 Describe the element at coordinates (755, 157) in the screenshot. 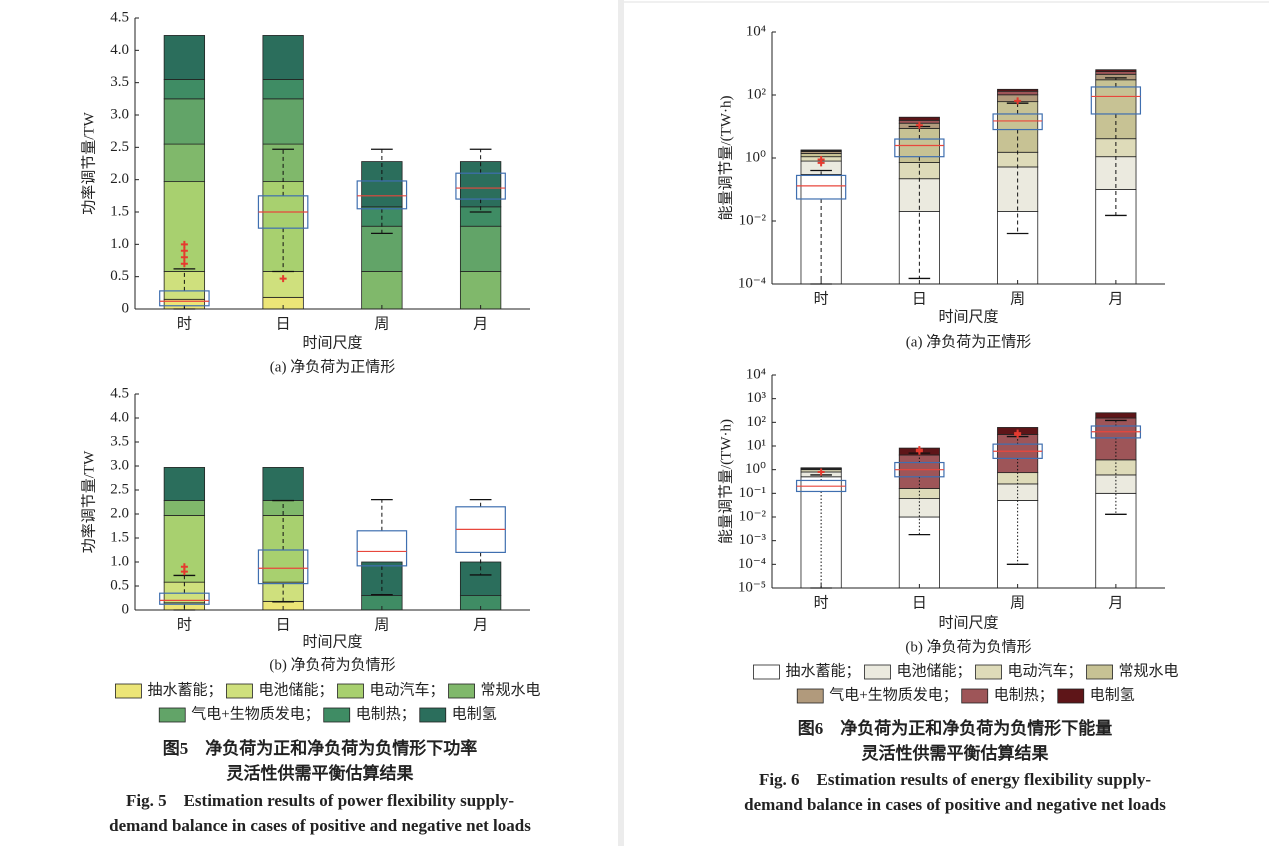

I see `y-tick-label: 10⁰` at that location.